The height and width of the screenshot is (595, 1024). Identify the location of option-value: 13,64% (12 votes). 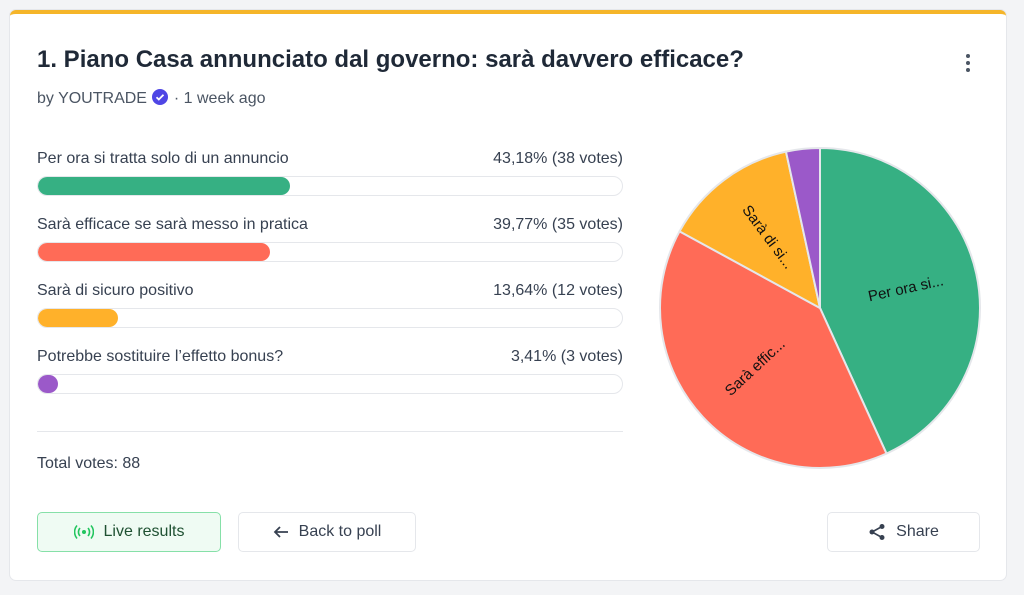
(558, 290).